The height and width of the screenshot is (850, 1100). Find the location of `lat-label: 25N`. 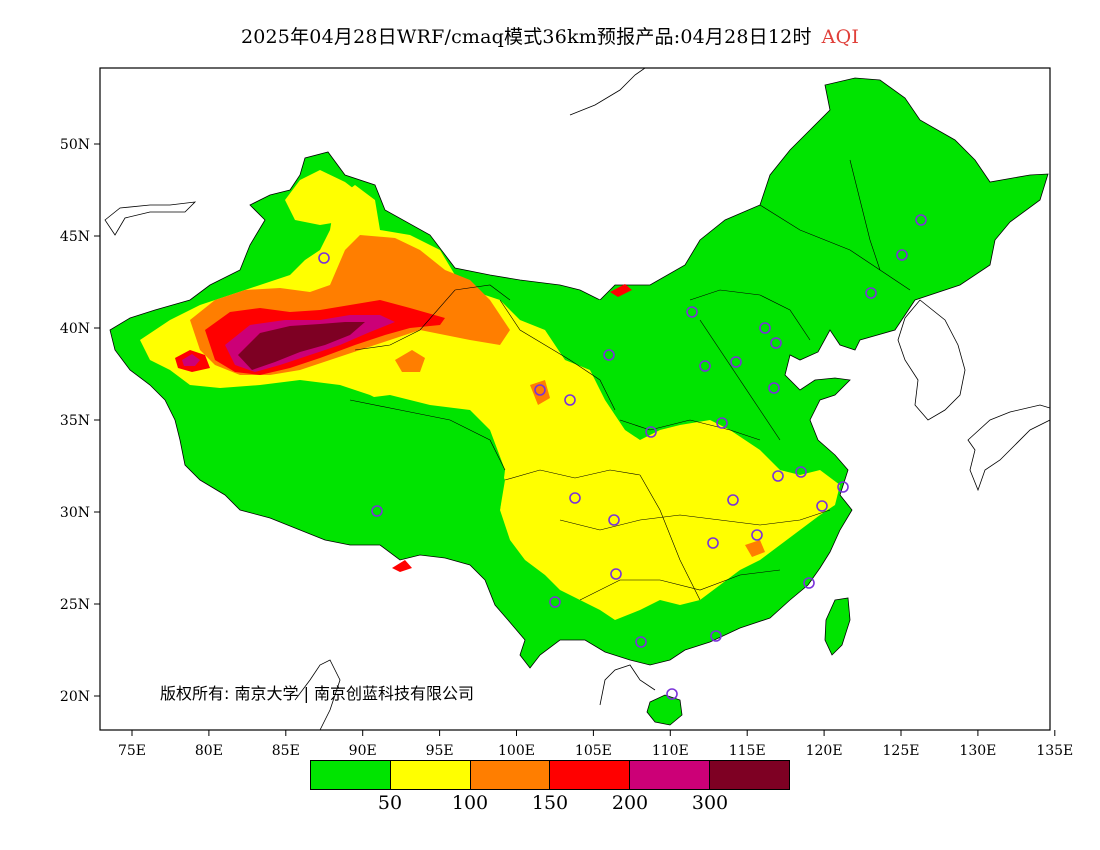

lat-label: 25N is located at coordinates (75, 605).